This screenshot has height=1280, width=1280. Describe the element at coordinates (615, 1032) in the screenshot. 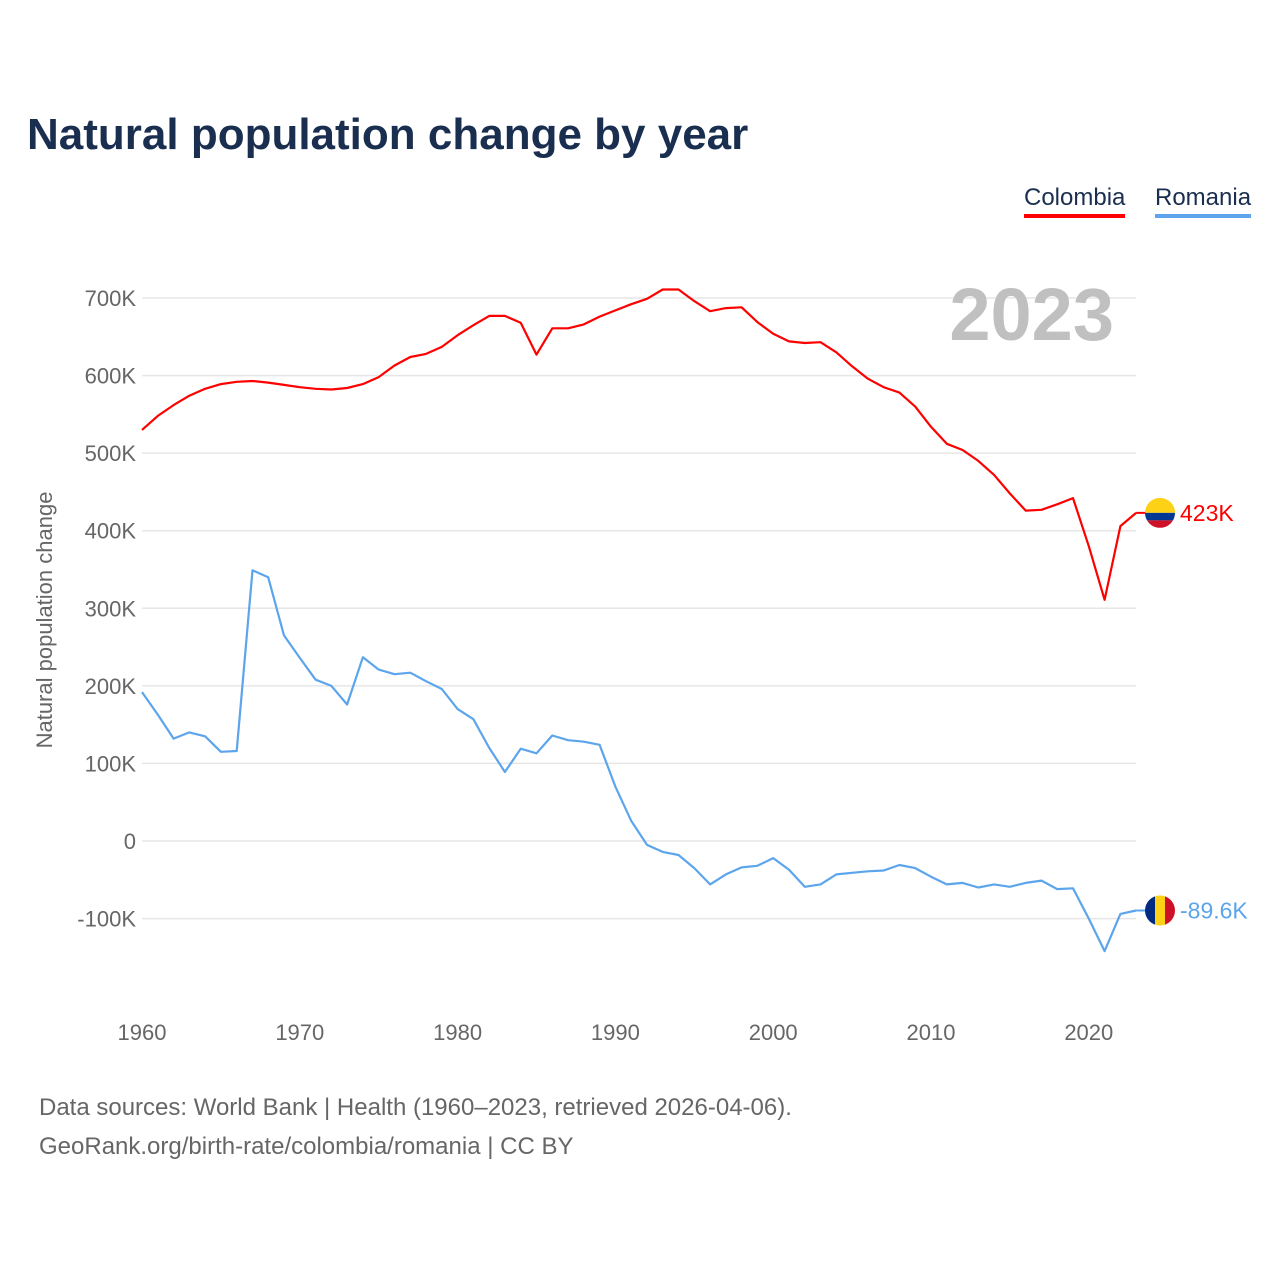

I see `x-tick-label: 1990` at that location.